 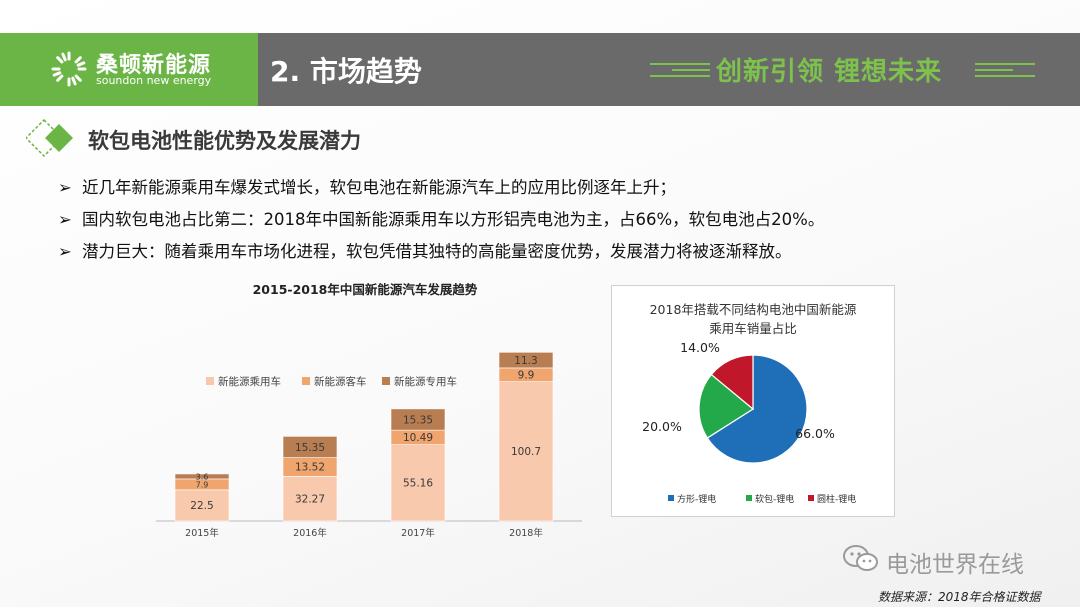 I want to click on sun-ring-icon, so click(x=69, y=69).